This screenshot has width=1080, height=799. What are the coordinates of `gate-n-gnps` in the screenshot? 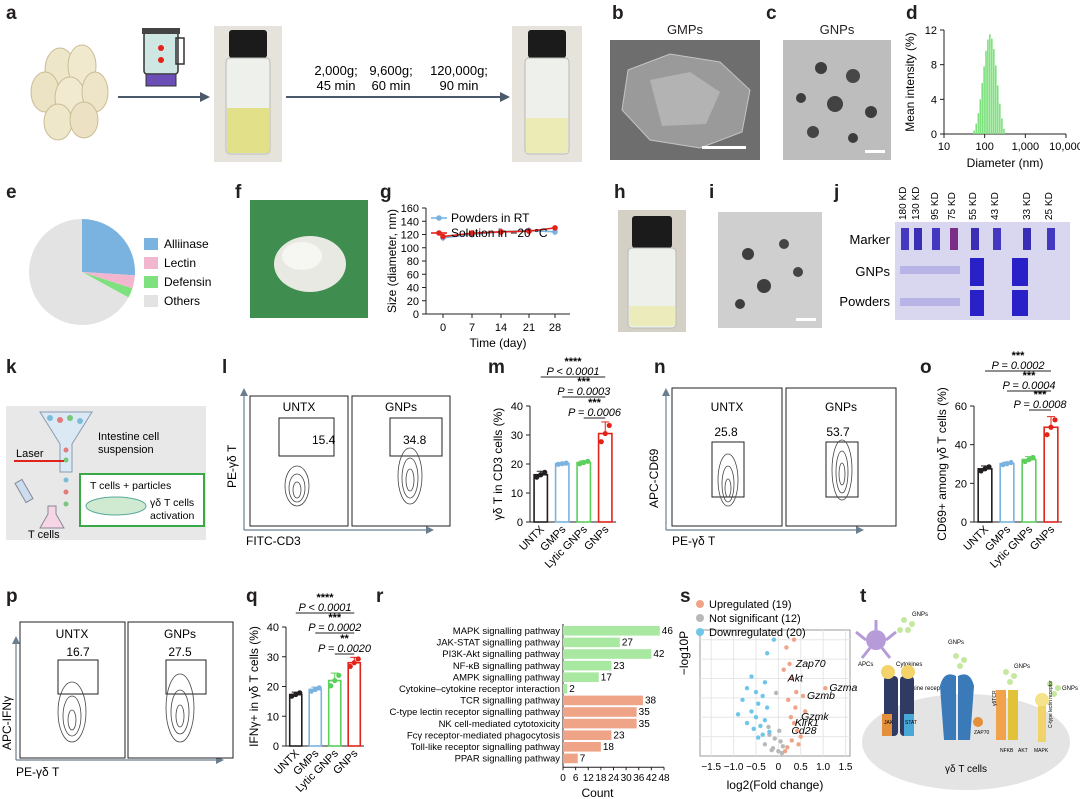 It's located at (842, 469).